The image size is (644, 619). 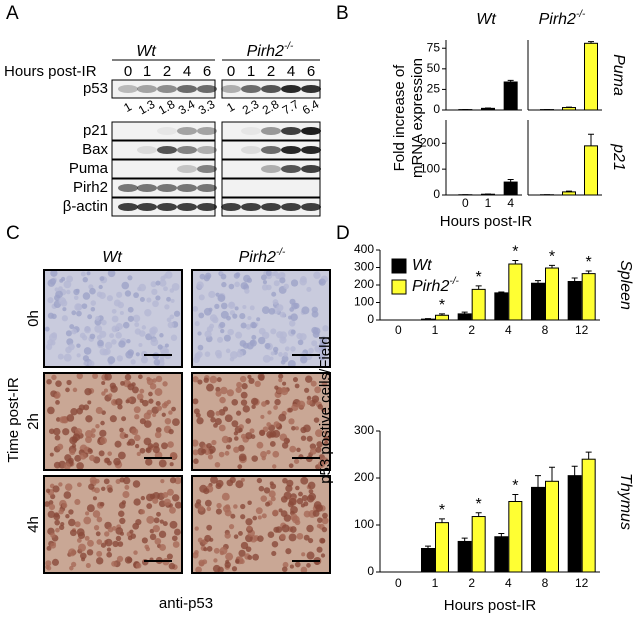 I want to click on x-tick-label: 0, so click(x=465, y=203).